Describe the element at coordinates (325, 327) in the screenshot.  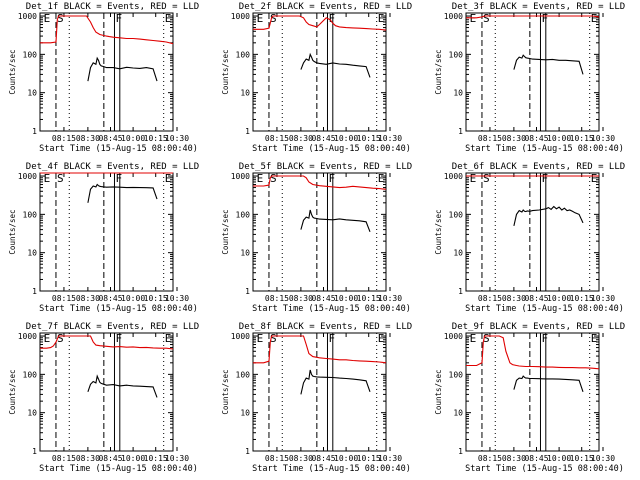
I see `plot-title: Det_8f BLACK = Events, RED = LLD` at that location.